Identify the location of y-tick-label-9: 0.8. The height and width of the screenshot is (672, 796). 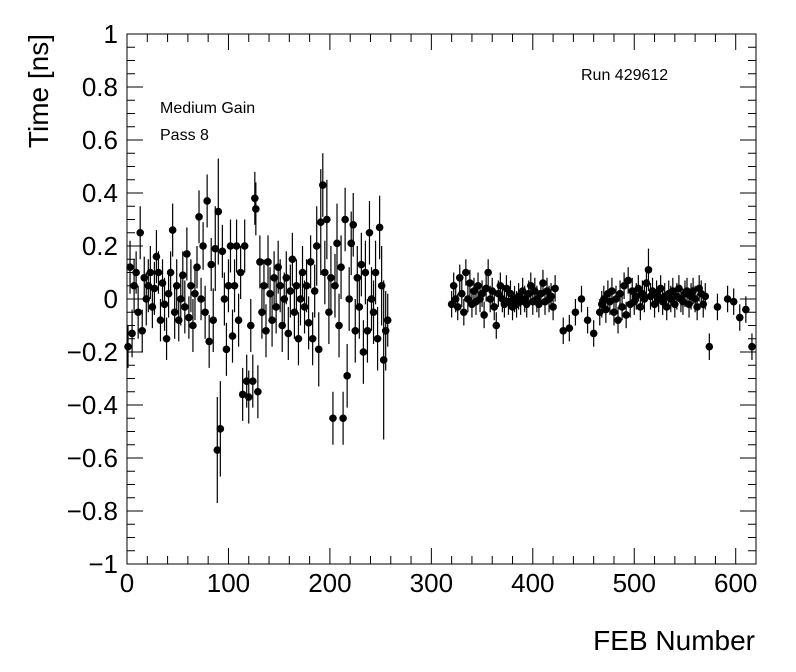
(100, 87).